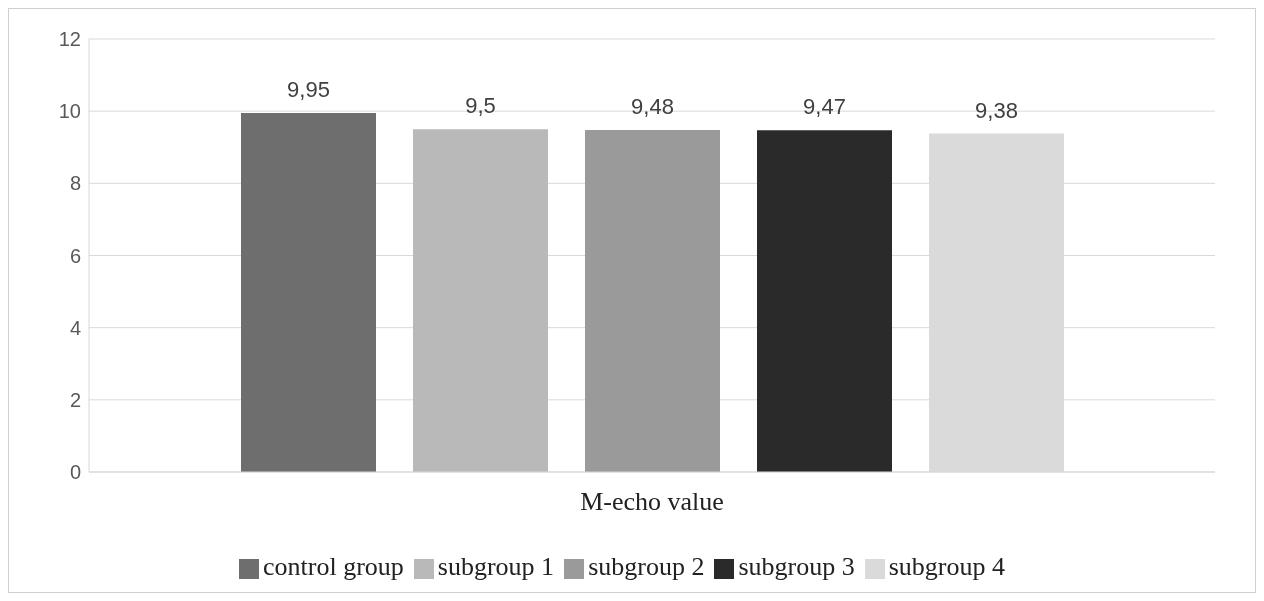 The image size is (1264, 601). Describe the element at coordinates (652, 106) in the screenshot. I see `data-label: 9,48` at that location.